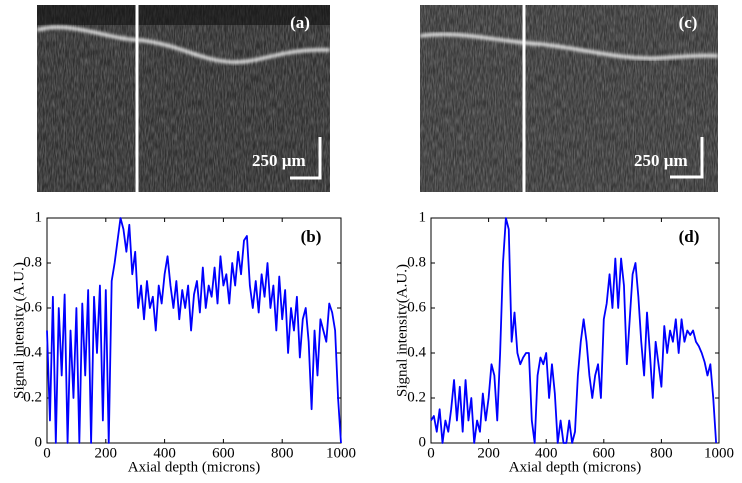  What do you see at coordinates (689, 236) in the screenshot?
I see `panel-label: (d)` at bounding box center [689, 236].